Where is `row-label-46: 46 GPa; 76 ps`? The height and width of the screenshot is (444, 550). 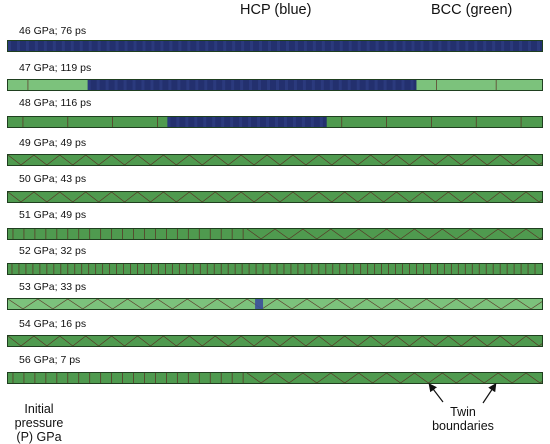
row-label-46: 46 GPa; 76 ps is located at coordinates (53, 31).